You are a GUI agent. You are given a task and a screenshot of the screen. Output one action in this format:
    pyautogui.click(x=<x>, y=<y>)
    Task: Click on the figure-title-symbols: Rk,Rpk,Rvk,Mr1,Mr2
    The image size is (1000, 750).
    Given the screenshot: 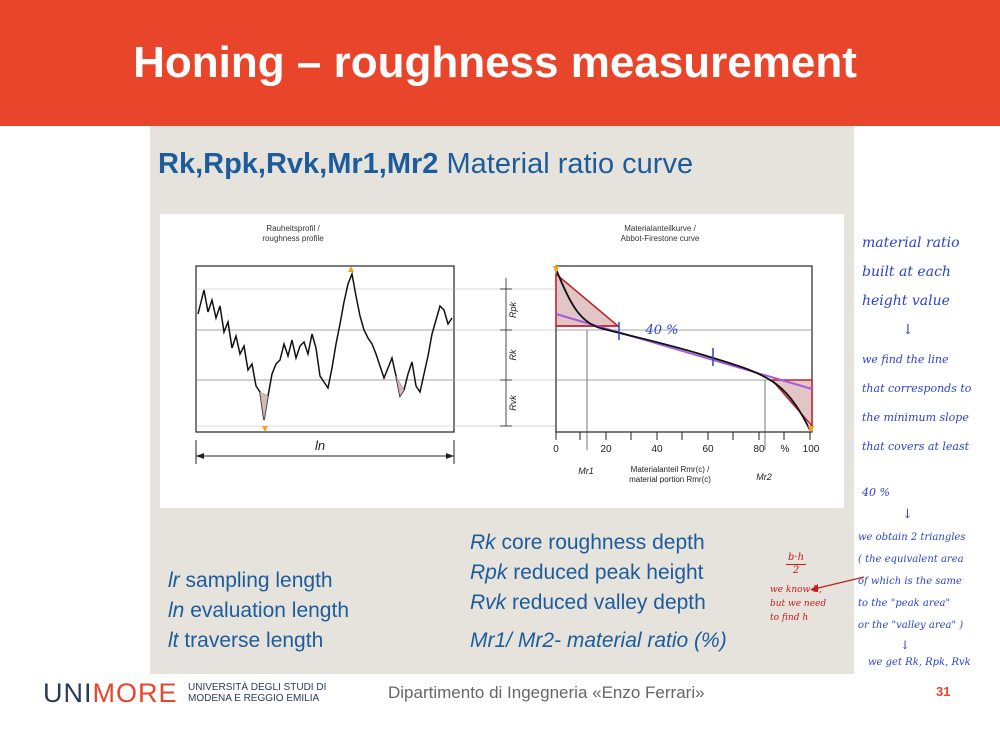 What is the action you would take?
    pyautogui.click(x=298, y=164)
    